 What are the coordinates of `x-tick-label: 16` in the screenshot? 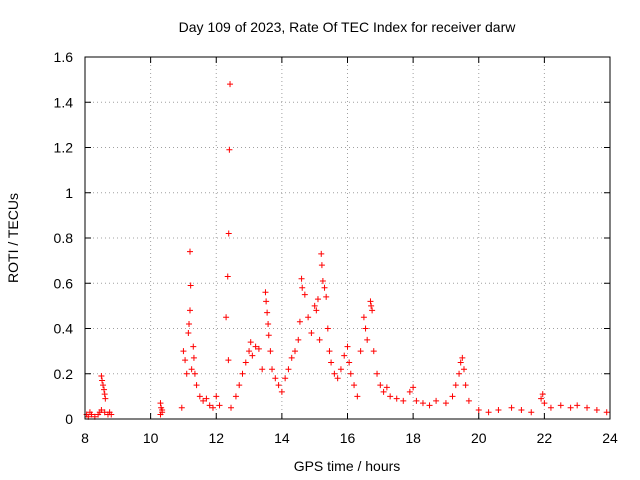 It's located at (348, 438).